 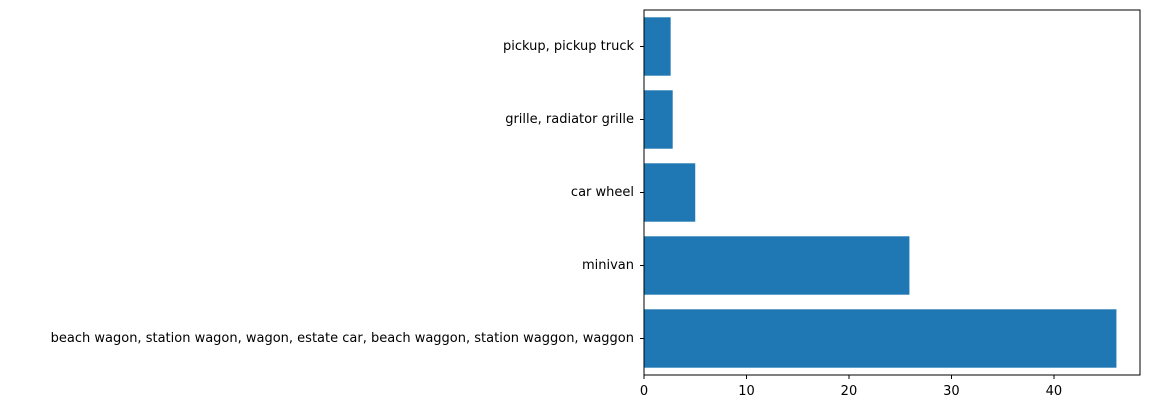 What do you see at coordinates (569, 119) in the screenshot?
I see `y-tick-label: grille, radiator grille` at bounding box center [569, 119].